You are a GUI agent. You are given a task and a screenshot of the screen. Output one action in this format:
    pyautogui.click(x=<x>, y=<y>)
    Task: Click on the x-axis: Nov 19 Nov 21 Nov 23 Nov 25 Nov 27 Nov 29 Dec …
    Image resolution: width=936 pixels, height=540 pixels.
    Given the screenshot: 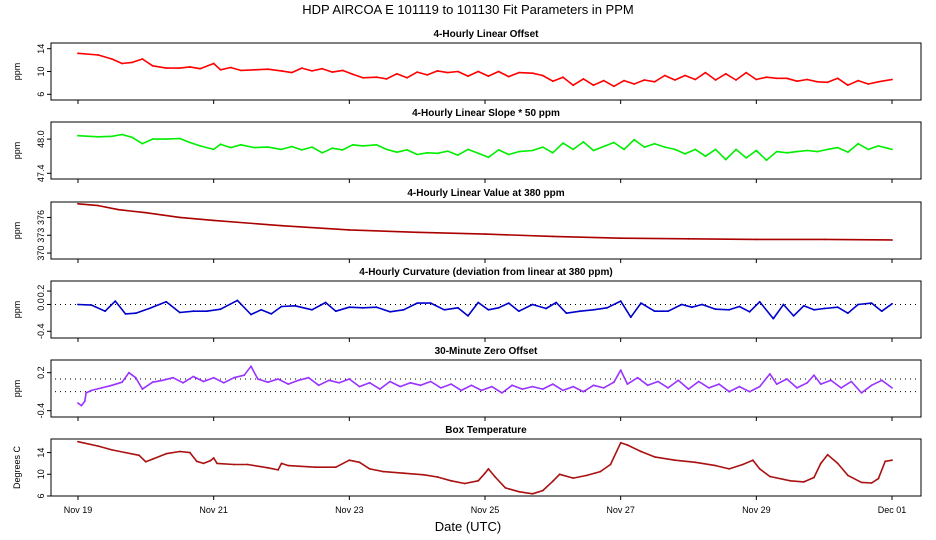 What is the action you would take?
    pyautogui.click(x=485, y=510)
    